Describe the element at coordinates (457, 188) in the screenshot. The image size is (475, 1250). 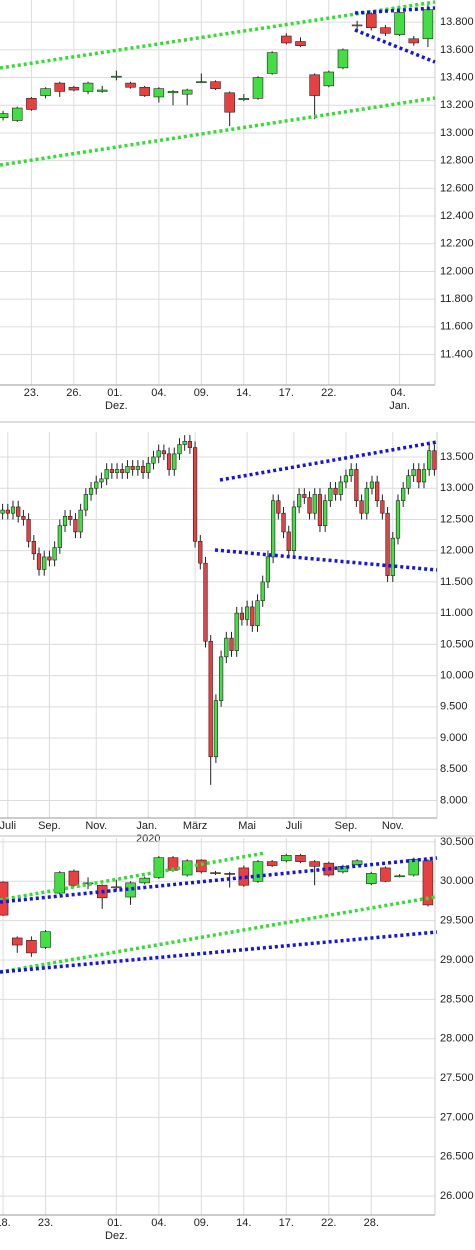
I see `y-tick-label: 12.600` at that location.